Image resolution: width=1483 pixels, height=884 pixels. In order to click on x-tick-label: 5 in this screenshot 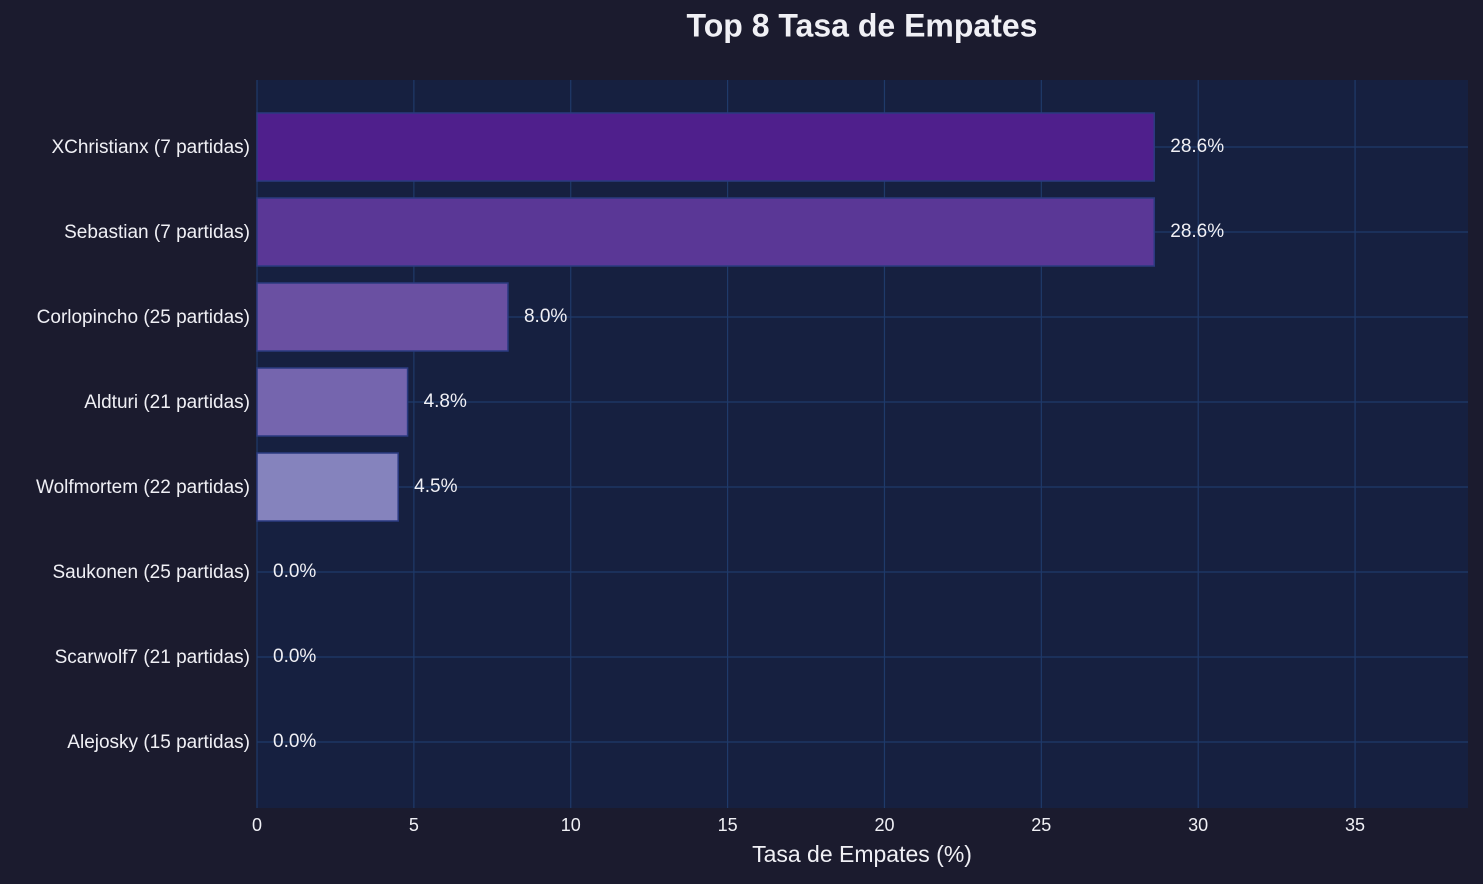, I will do `click(414, 825)`.